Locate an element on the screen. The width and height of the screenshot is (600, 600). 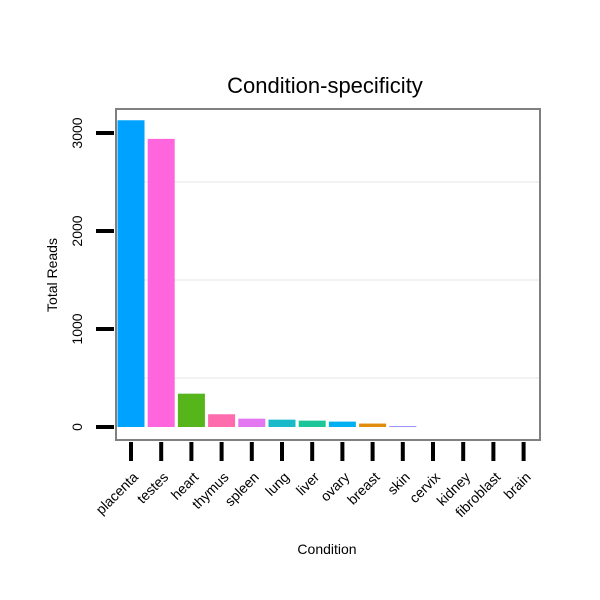
bar-testes is located at coordinates (161, 282).